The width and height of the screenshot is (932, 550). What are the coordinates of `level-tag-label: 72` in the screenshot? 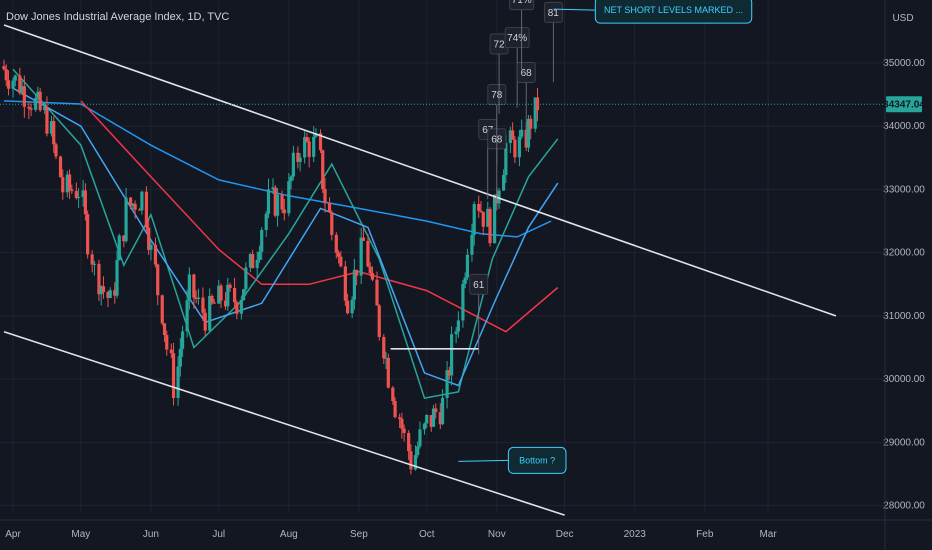 It's located at (500, 44).